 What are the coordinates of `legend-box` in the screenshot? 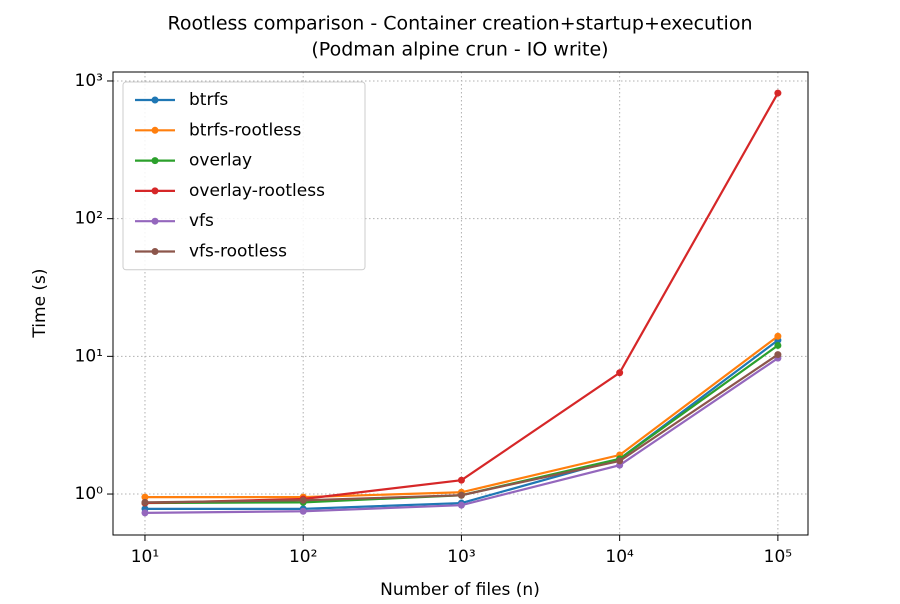 It's located at (244, 176).